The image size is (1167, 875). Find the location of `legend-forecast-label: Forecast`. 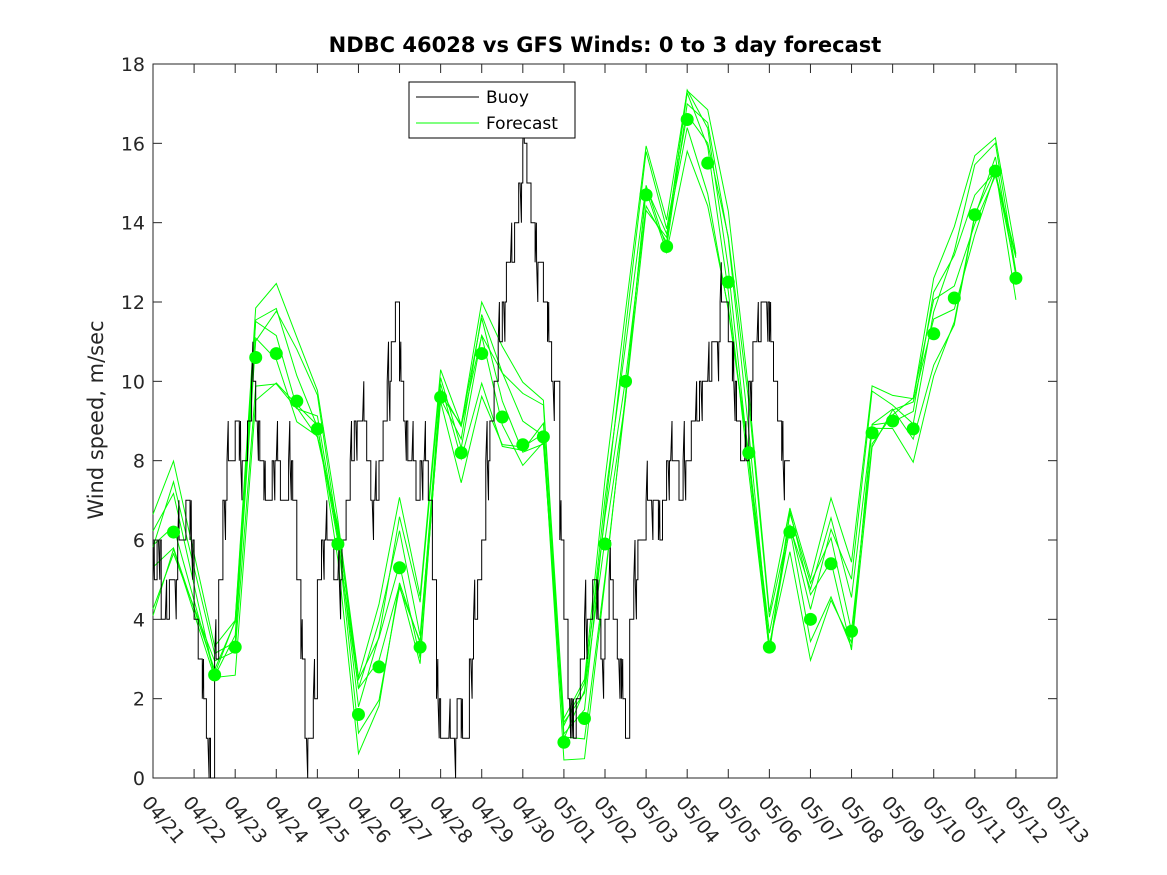

legend-forecast-label: Forecast is located at coordinates (522, 124).